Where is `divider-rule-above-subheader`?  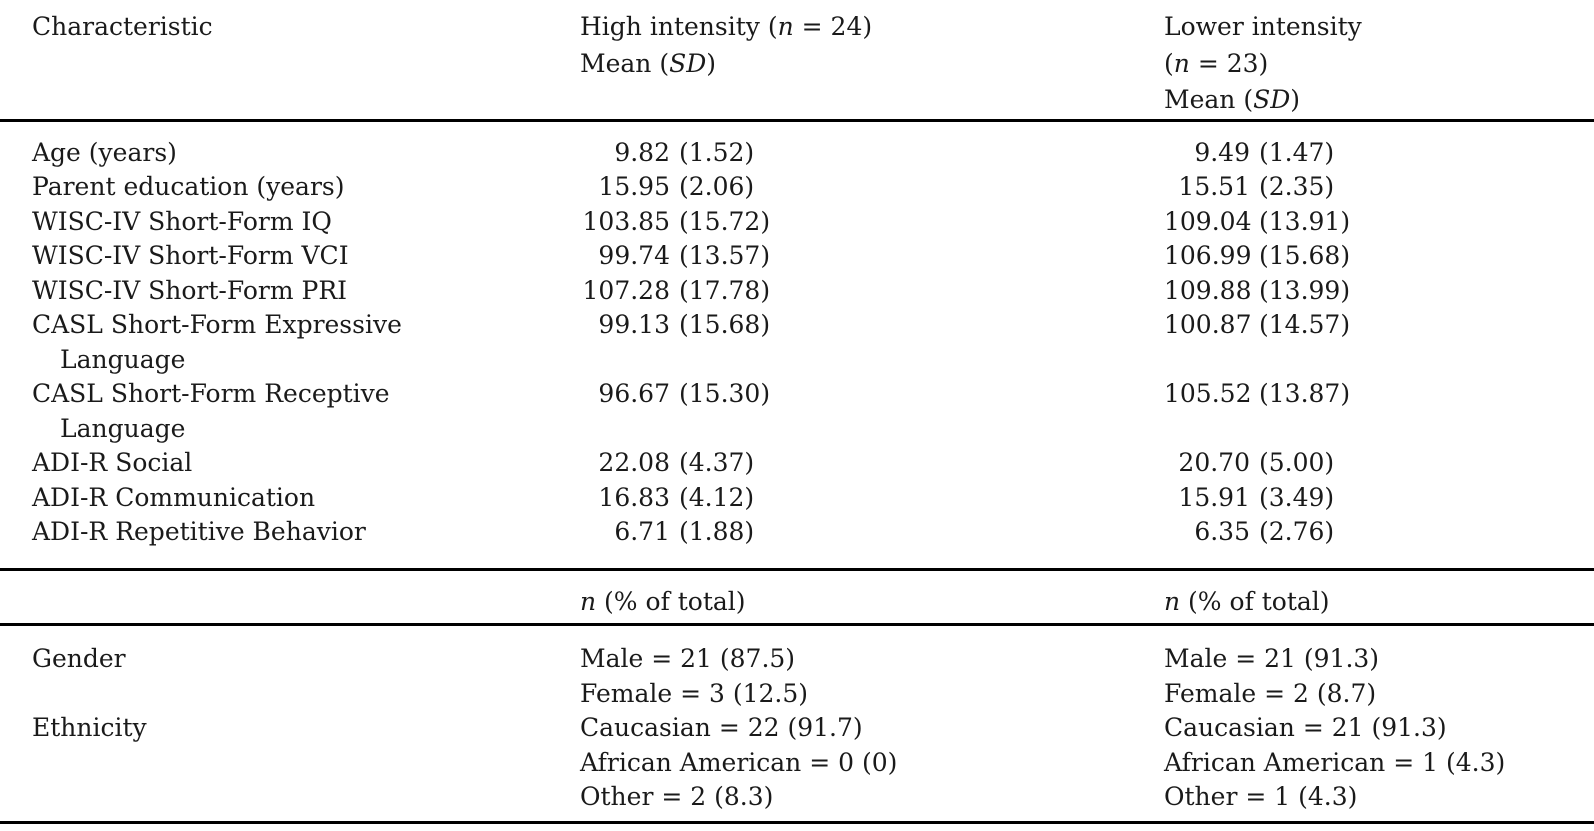
divider-rule-above-subheader is located at coordinates (797, 569).